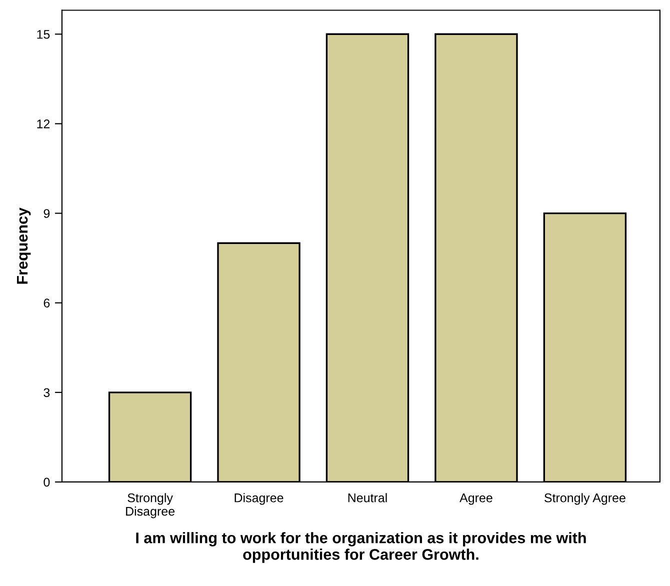  Describe the element at coordinates (47, 303) in the screenshot. I see `y-tick-label: 6` at that location.